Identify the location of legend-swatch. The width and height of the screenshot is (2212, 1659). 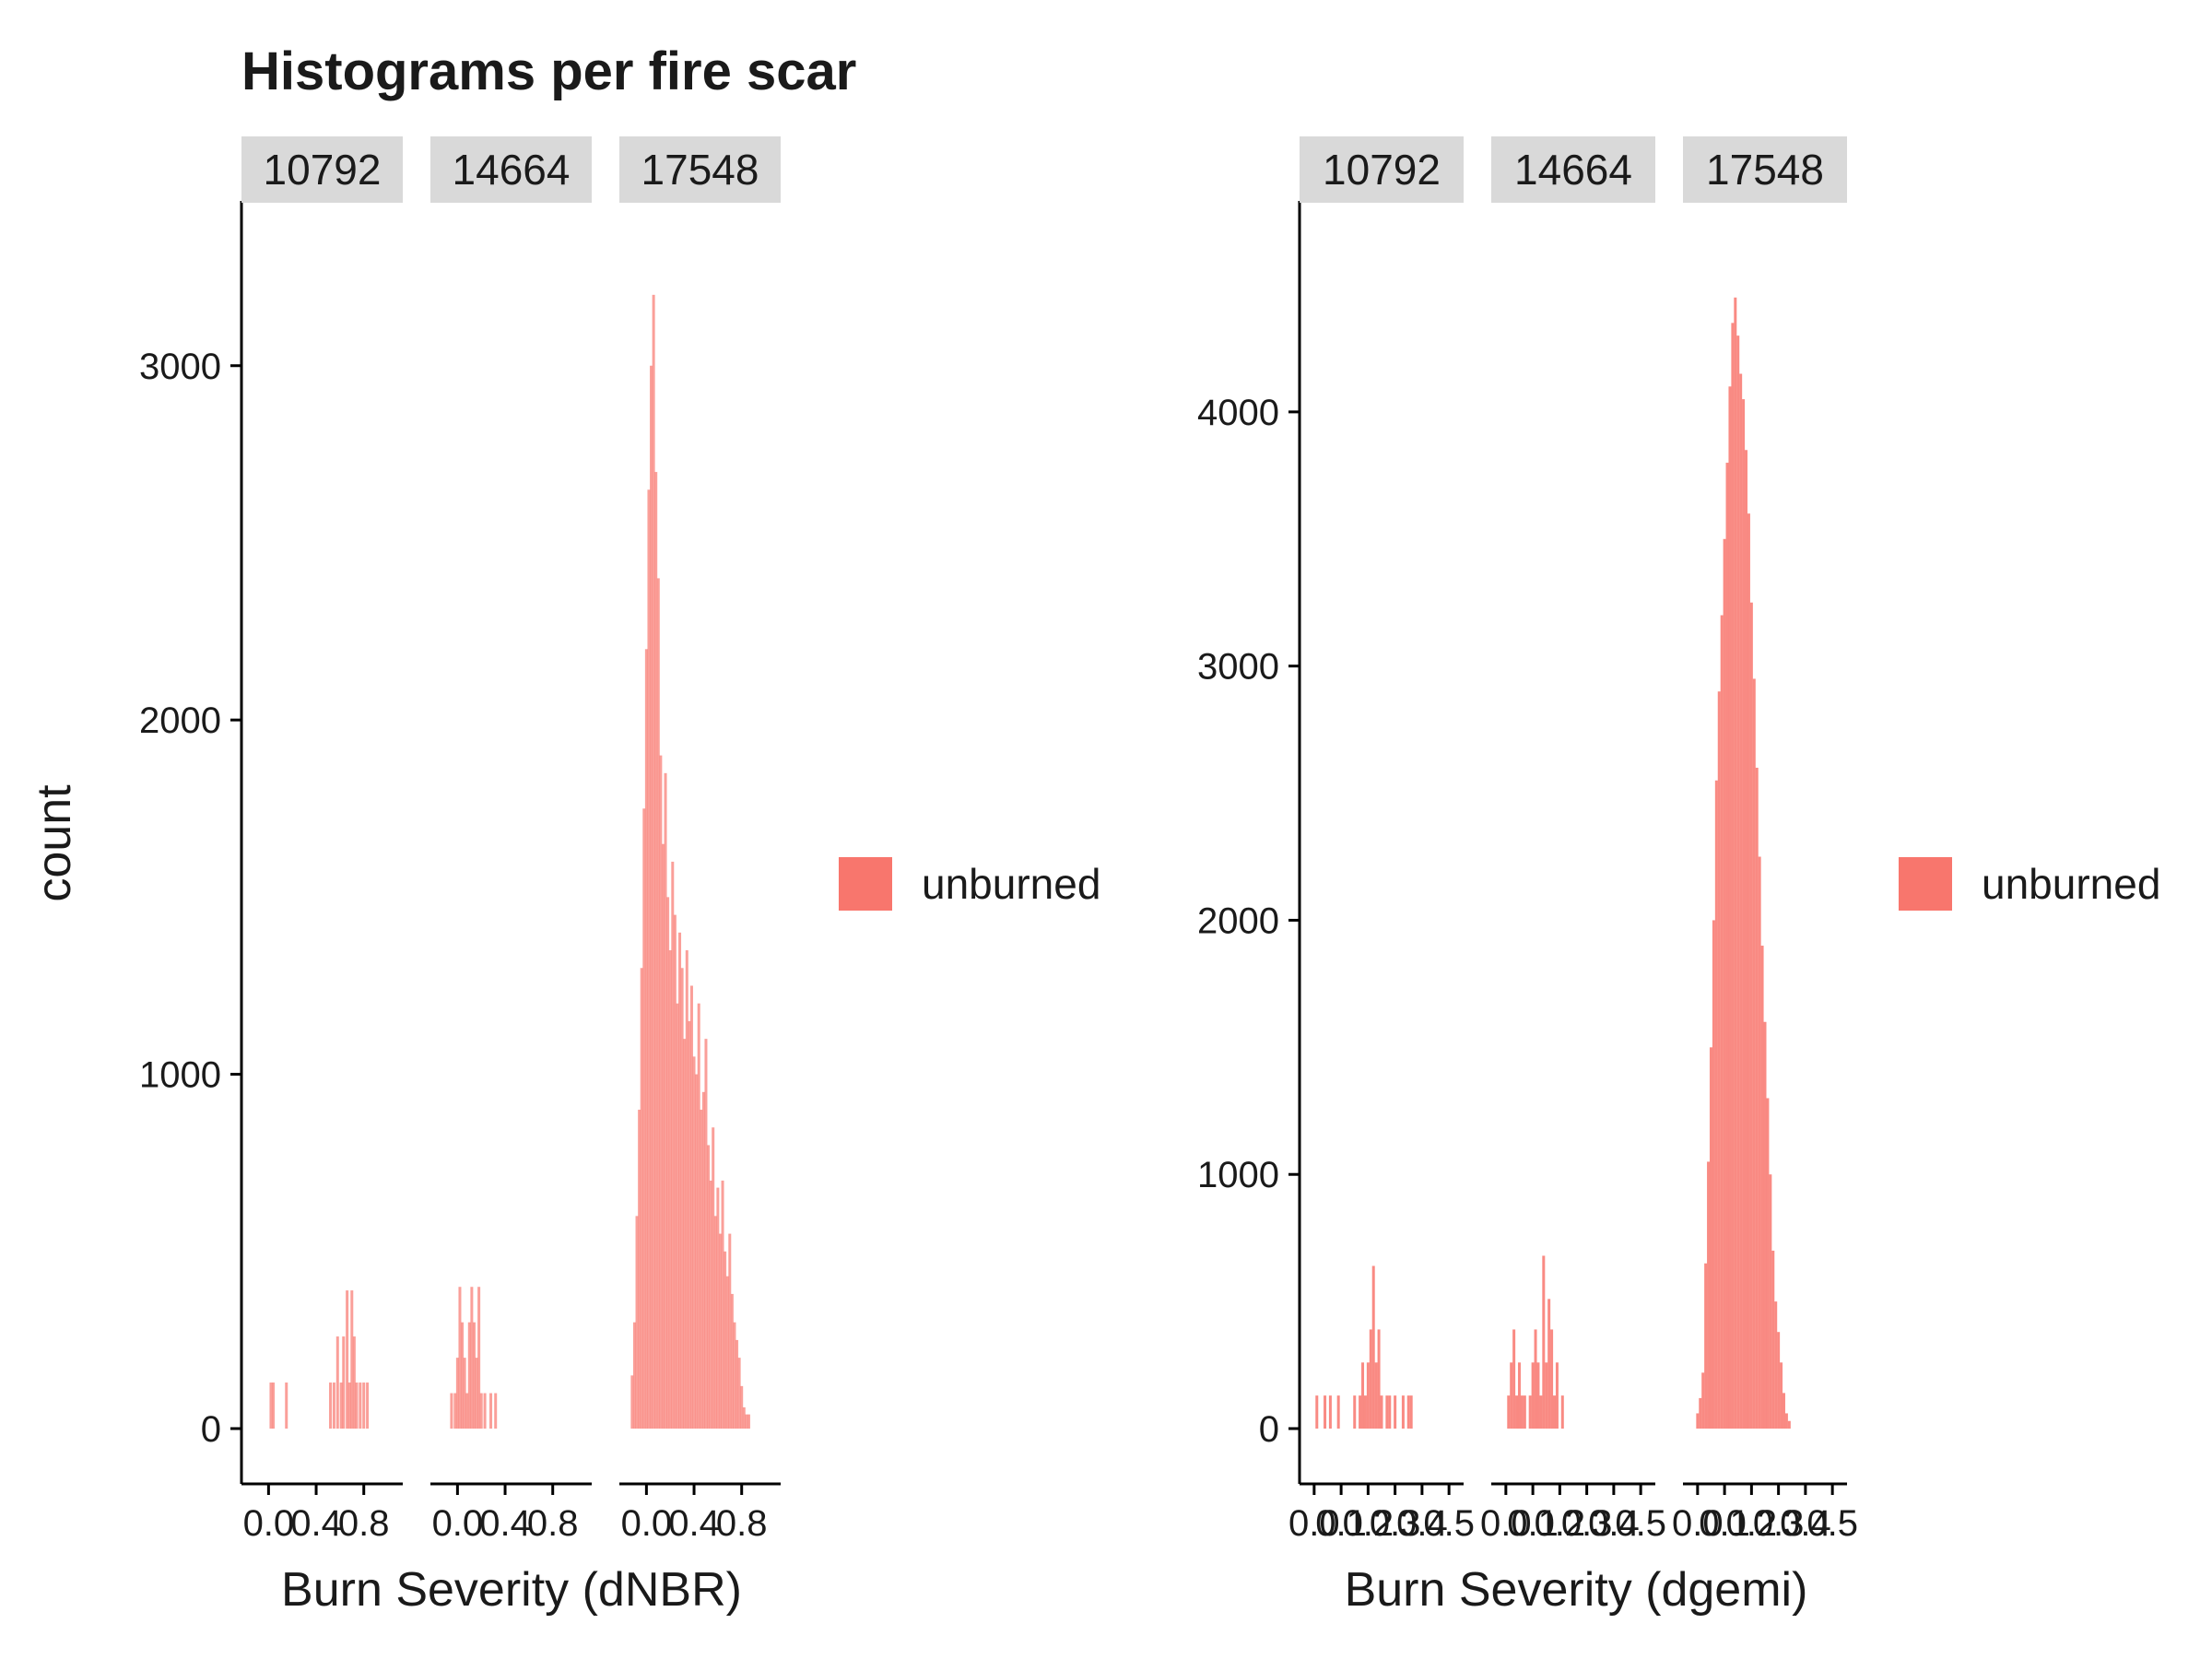
(865, 884).